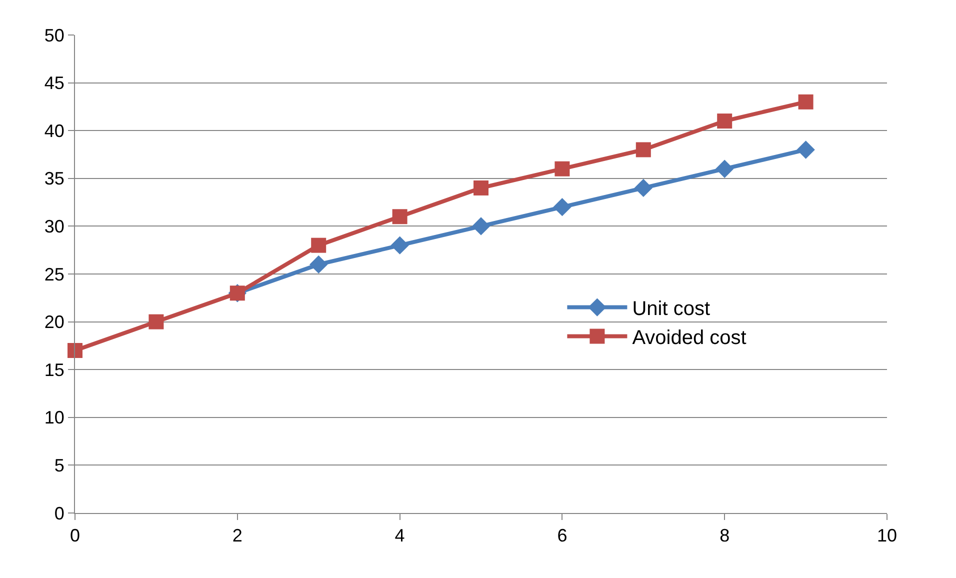  Describe the element at coordinates (59, 513) in the screenshot. I see `y-tick-label: 0` at that location.